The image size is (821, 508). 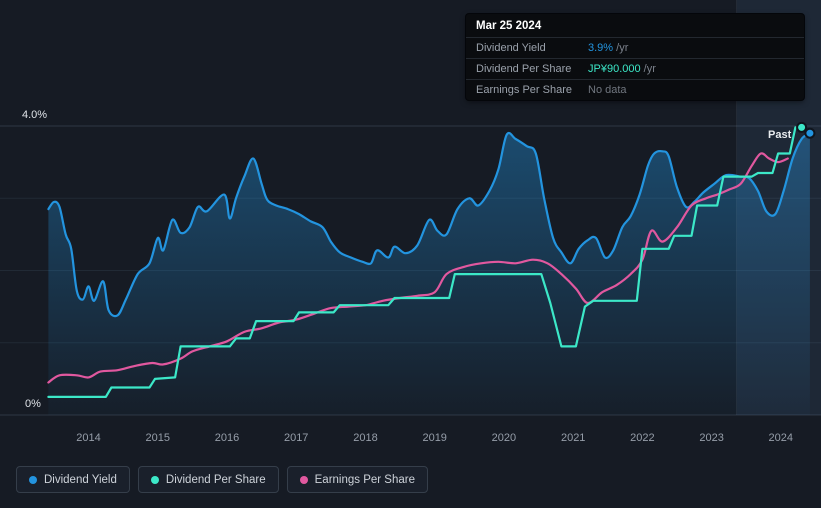 I want to click on legend-label: Earnings Per Share, so click(x=364, y=479).